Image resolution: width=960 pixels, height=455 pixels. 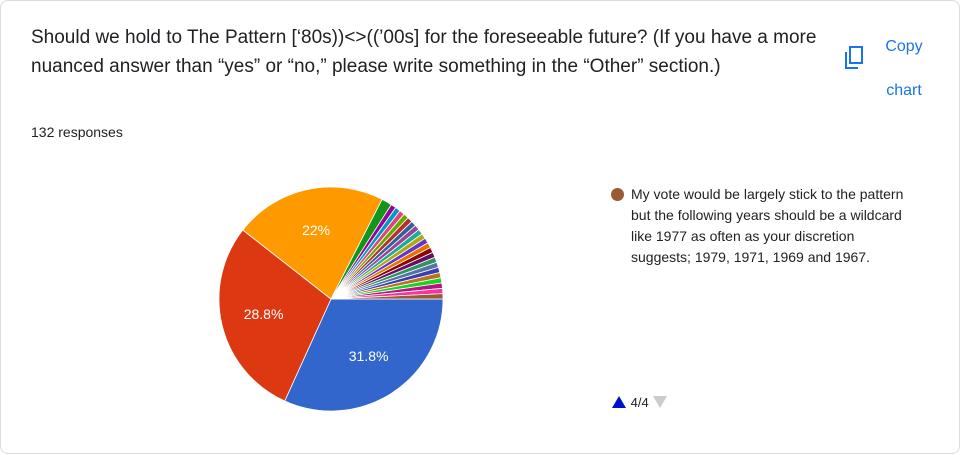 I want to click on slice-label: 22%, so click(x=316, y=230).